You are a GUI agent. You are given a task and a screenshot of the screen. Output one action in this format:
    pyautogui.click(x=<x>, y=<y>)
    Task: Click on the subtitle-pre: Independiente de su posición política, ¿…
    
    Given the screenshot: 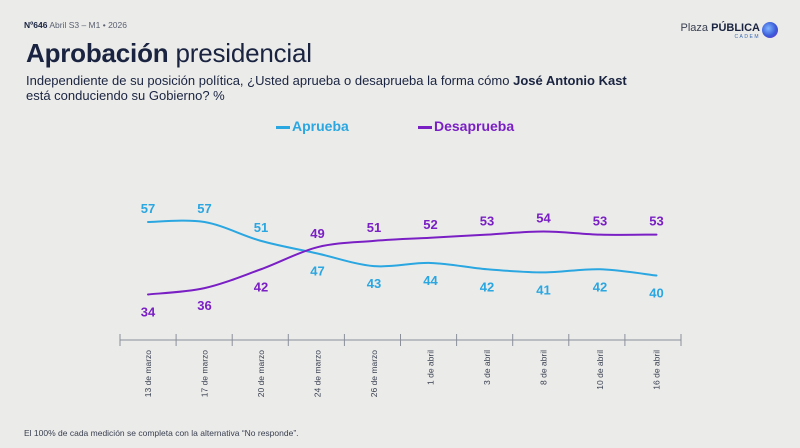 What is the action you would take?
    pyautogui.click(x=268, y=80)
    